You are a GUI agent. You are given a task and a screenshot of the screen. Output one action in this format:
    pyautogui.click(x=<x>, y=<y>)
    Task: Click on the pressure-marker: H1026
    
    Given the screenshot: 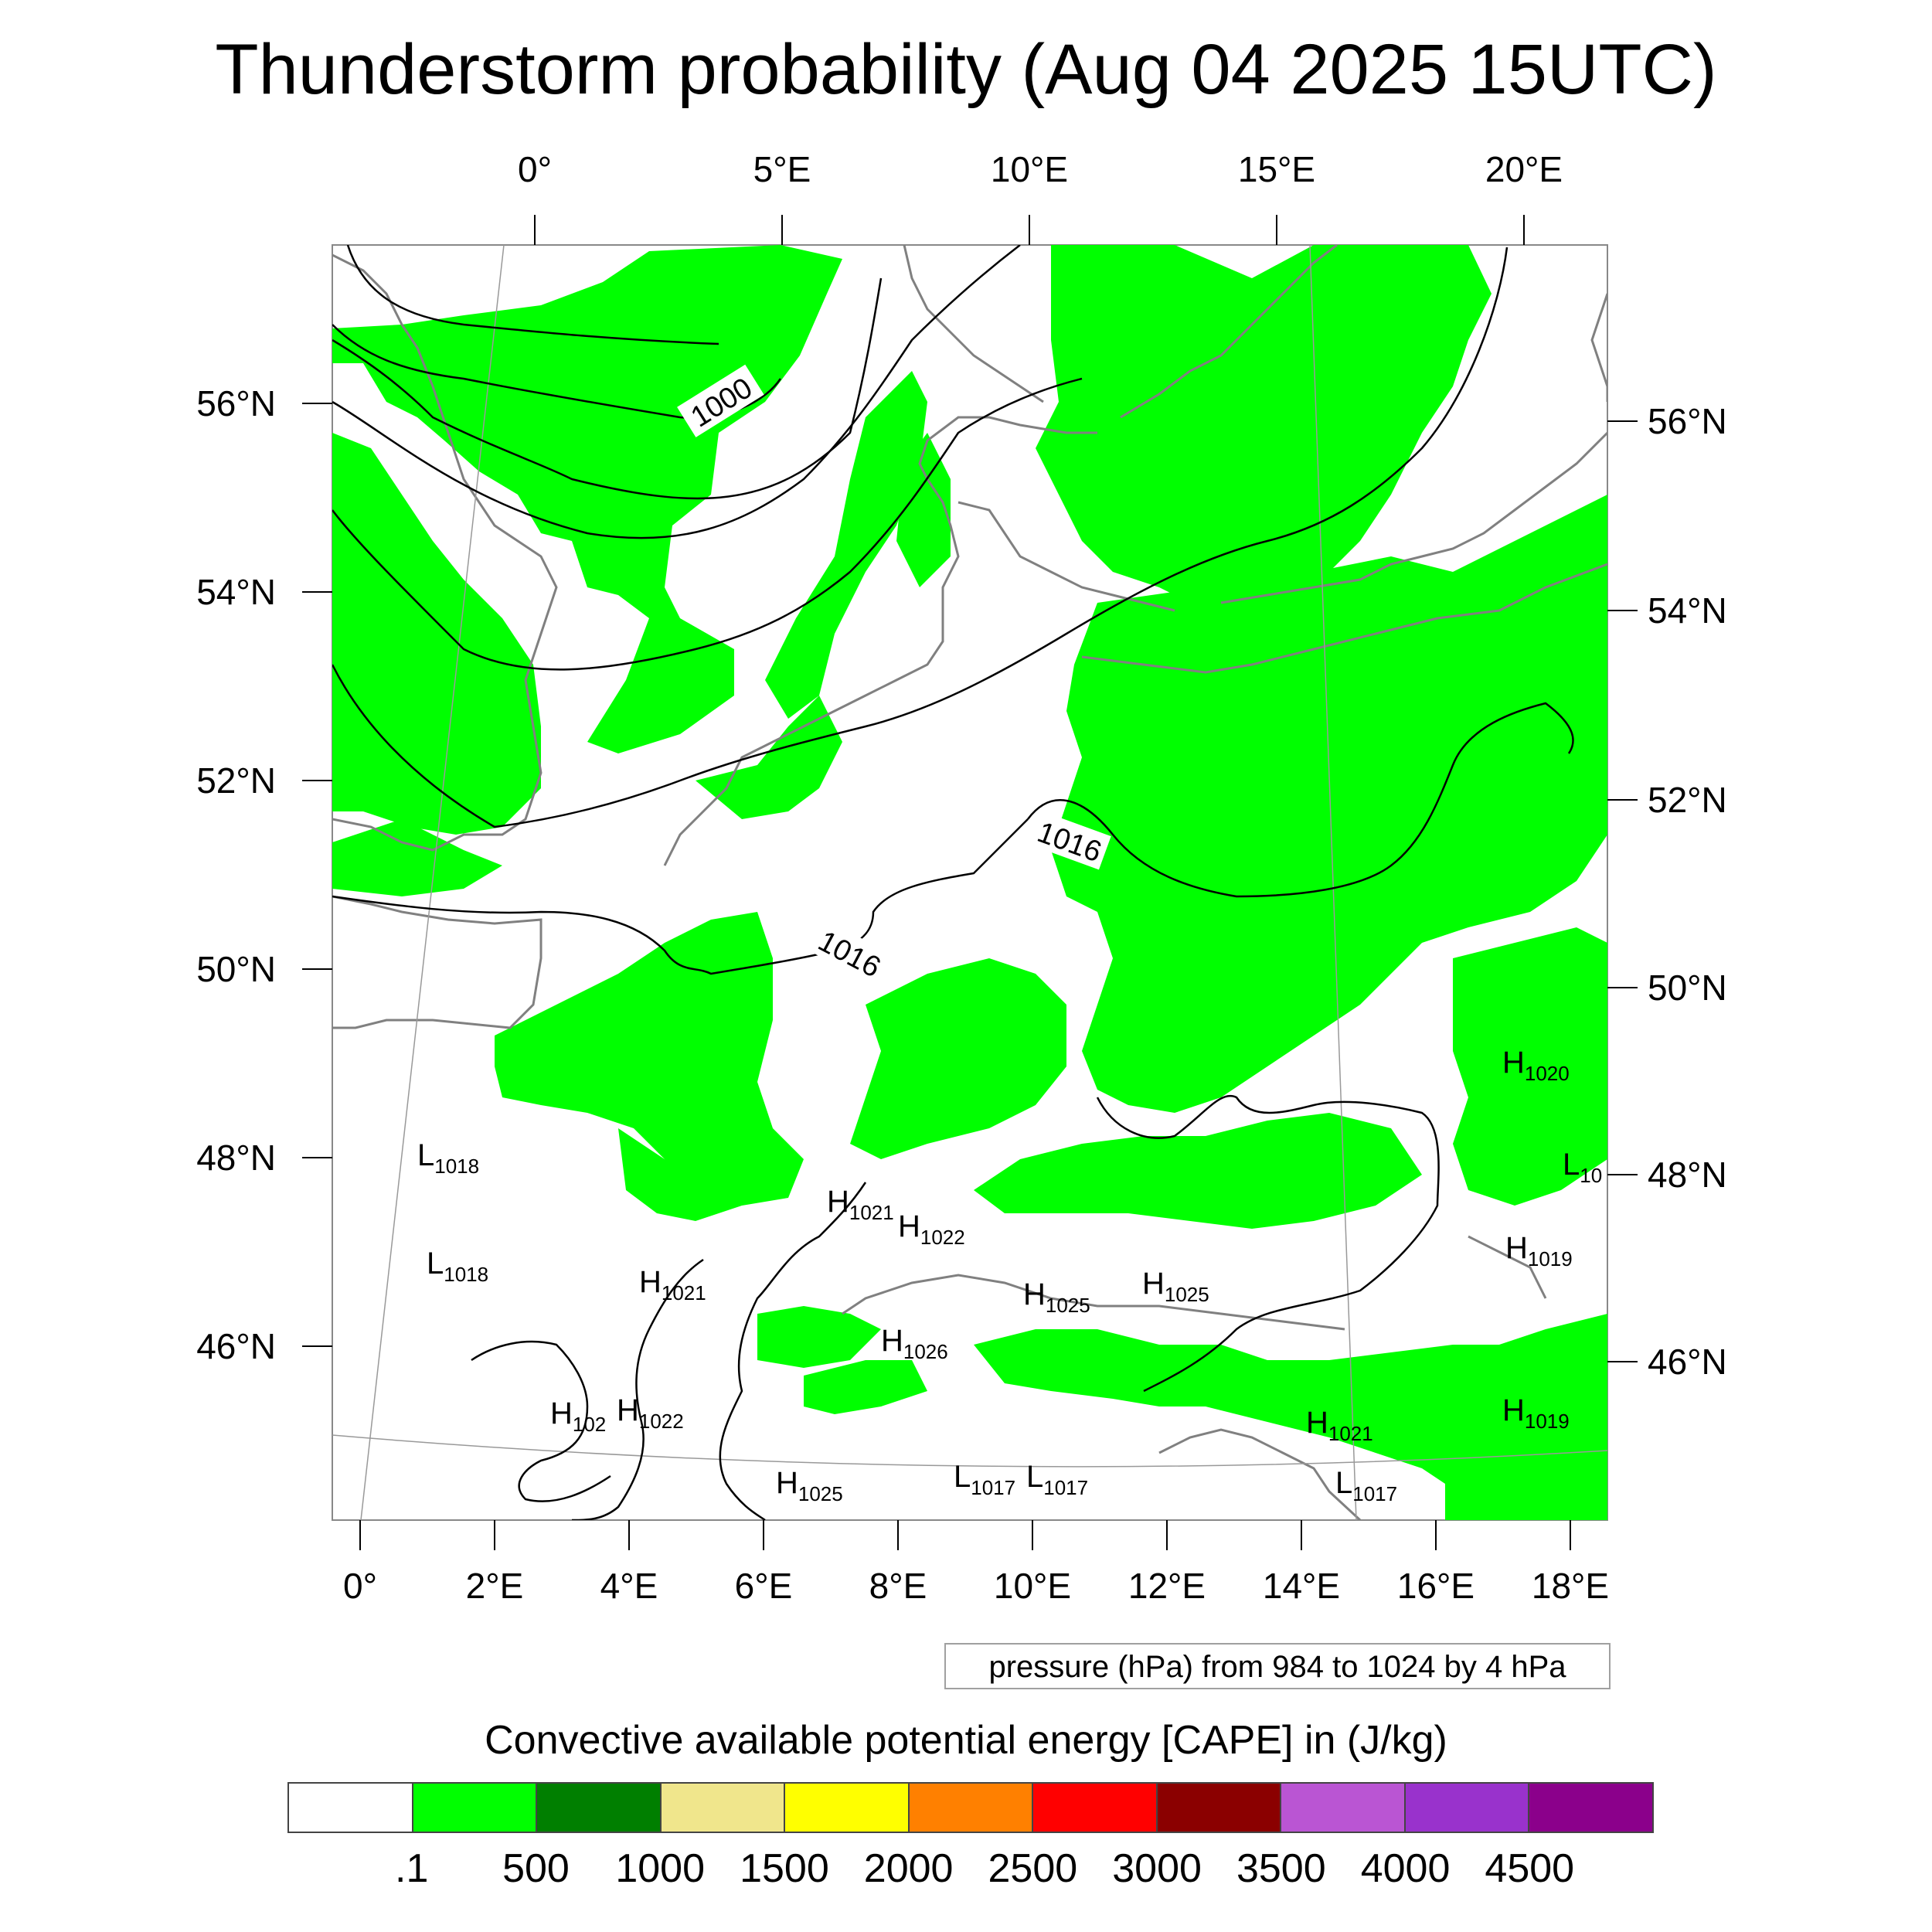 What is the action you would take?
    pyautogui.click(x=914, y=1343)
    